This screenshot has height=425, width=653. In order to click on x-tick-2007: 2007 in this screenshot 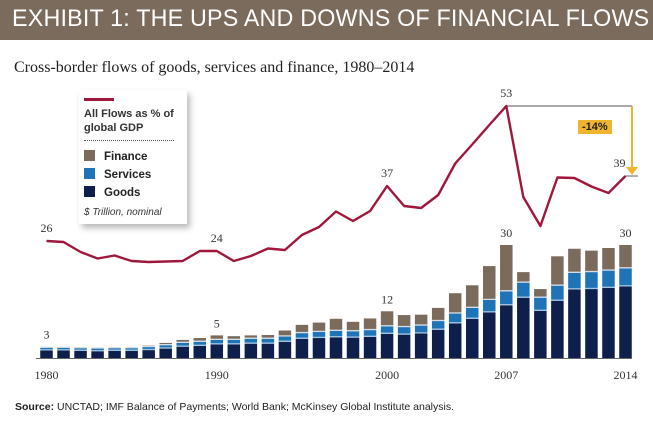, I will do `click(506, 375)`.